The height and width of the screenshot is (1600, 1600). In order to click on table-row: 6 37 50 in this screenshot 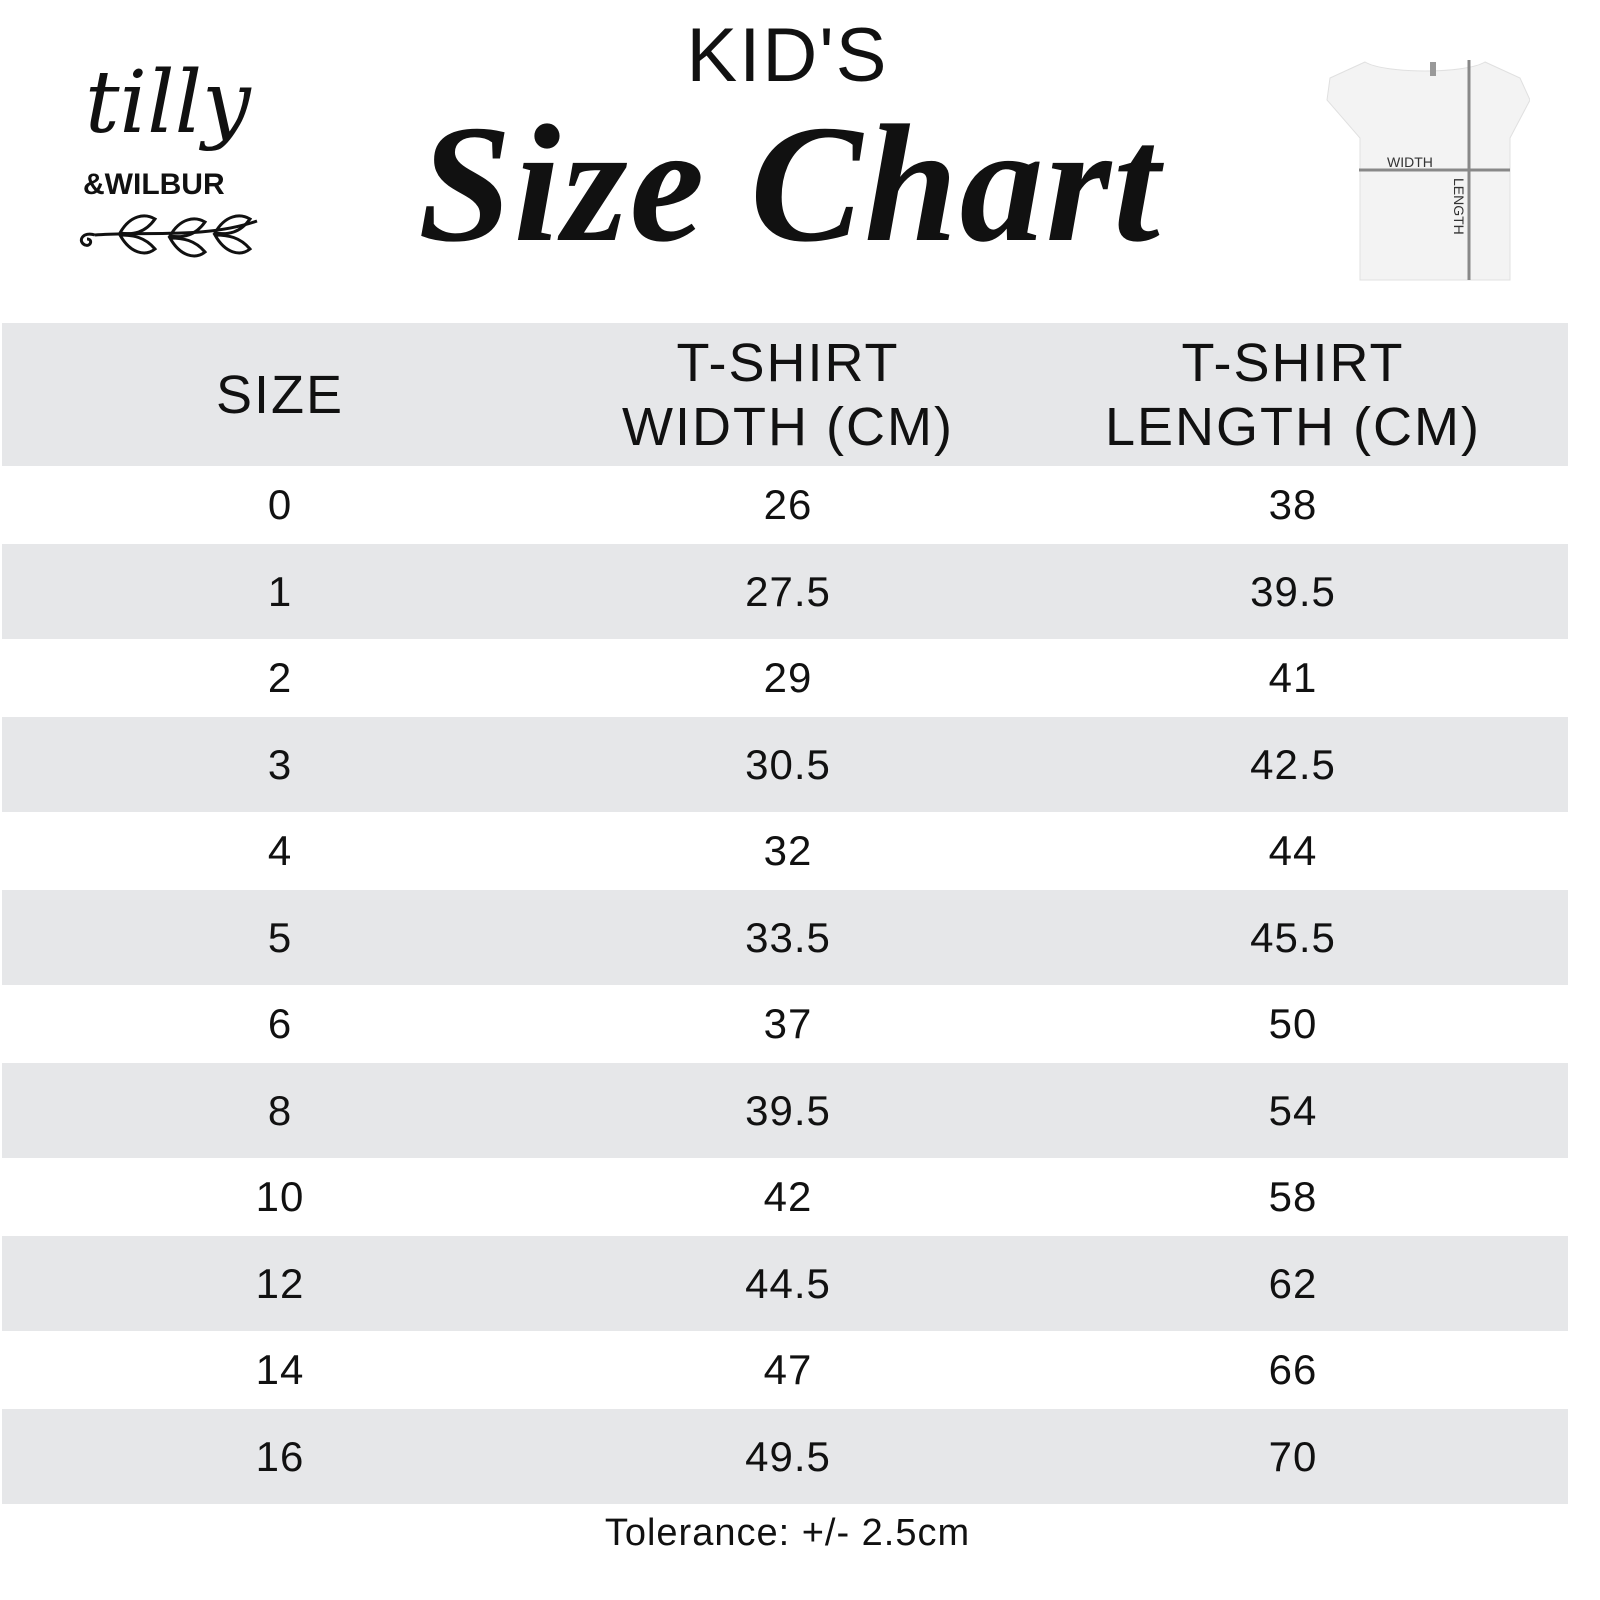, I will do `click(785, 1024)`.